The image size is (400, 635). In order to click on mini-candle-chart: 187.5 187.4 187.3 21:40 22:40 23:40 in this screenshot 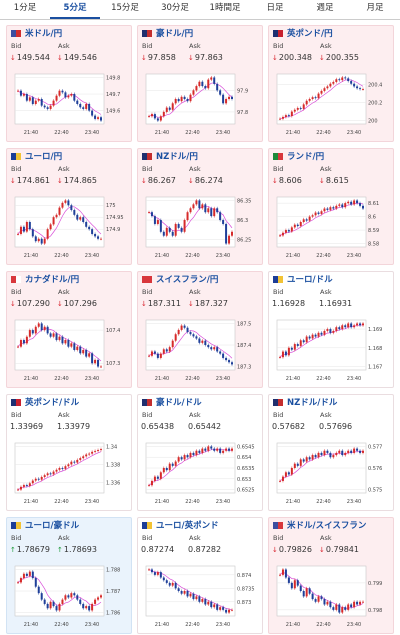, I will do `click(200, 348)`.